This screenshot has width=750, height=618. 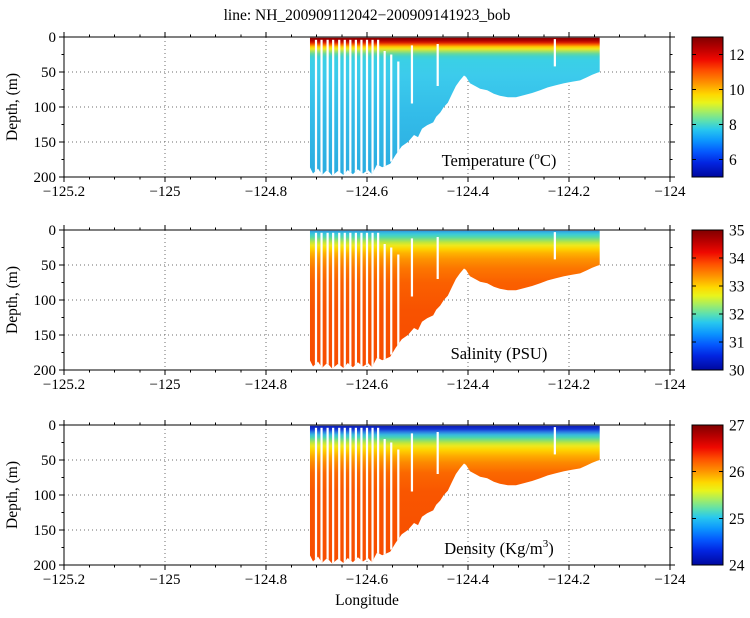 I want to click on colorbar-tick-label: 33, so click(x=737, y=287).